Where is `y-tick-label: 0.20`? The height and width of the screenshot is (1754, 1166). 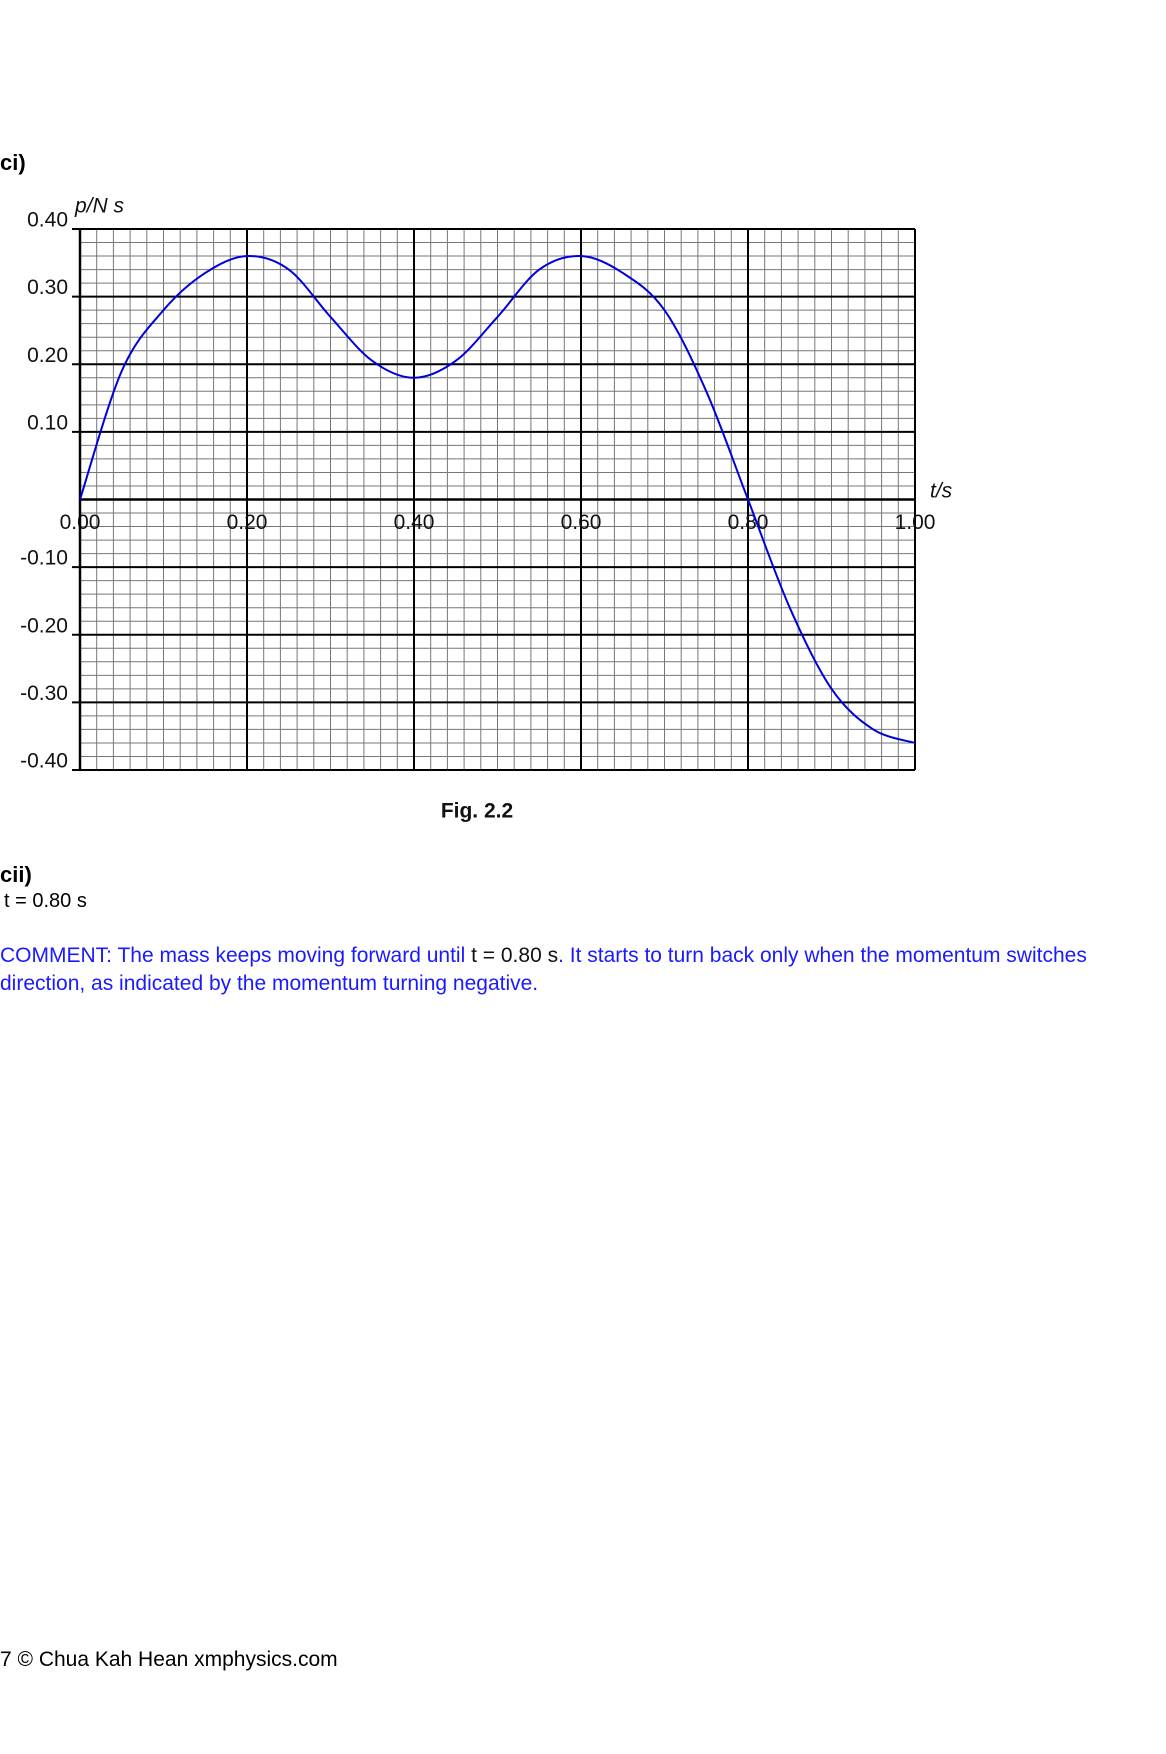
y-tick-label: 0.20 is located at coordinates (47, 355).